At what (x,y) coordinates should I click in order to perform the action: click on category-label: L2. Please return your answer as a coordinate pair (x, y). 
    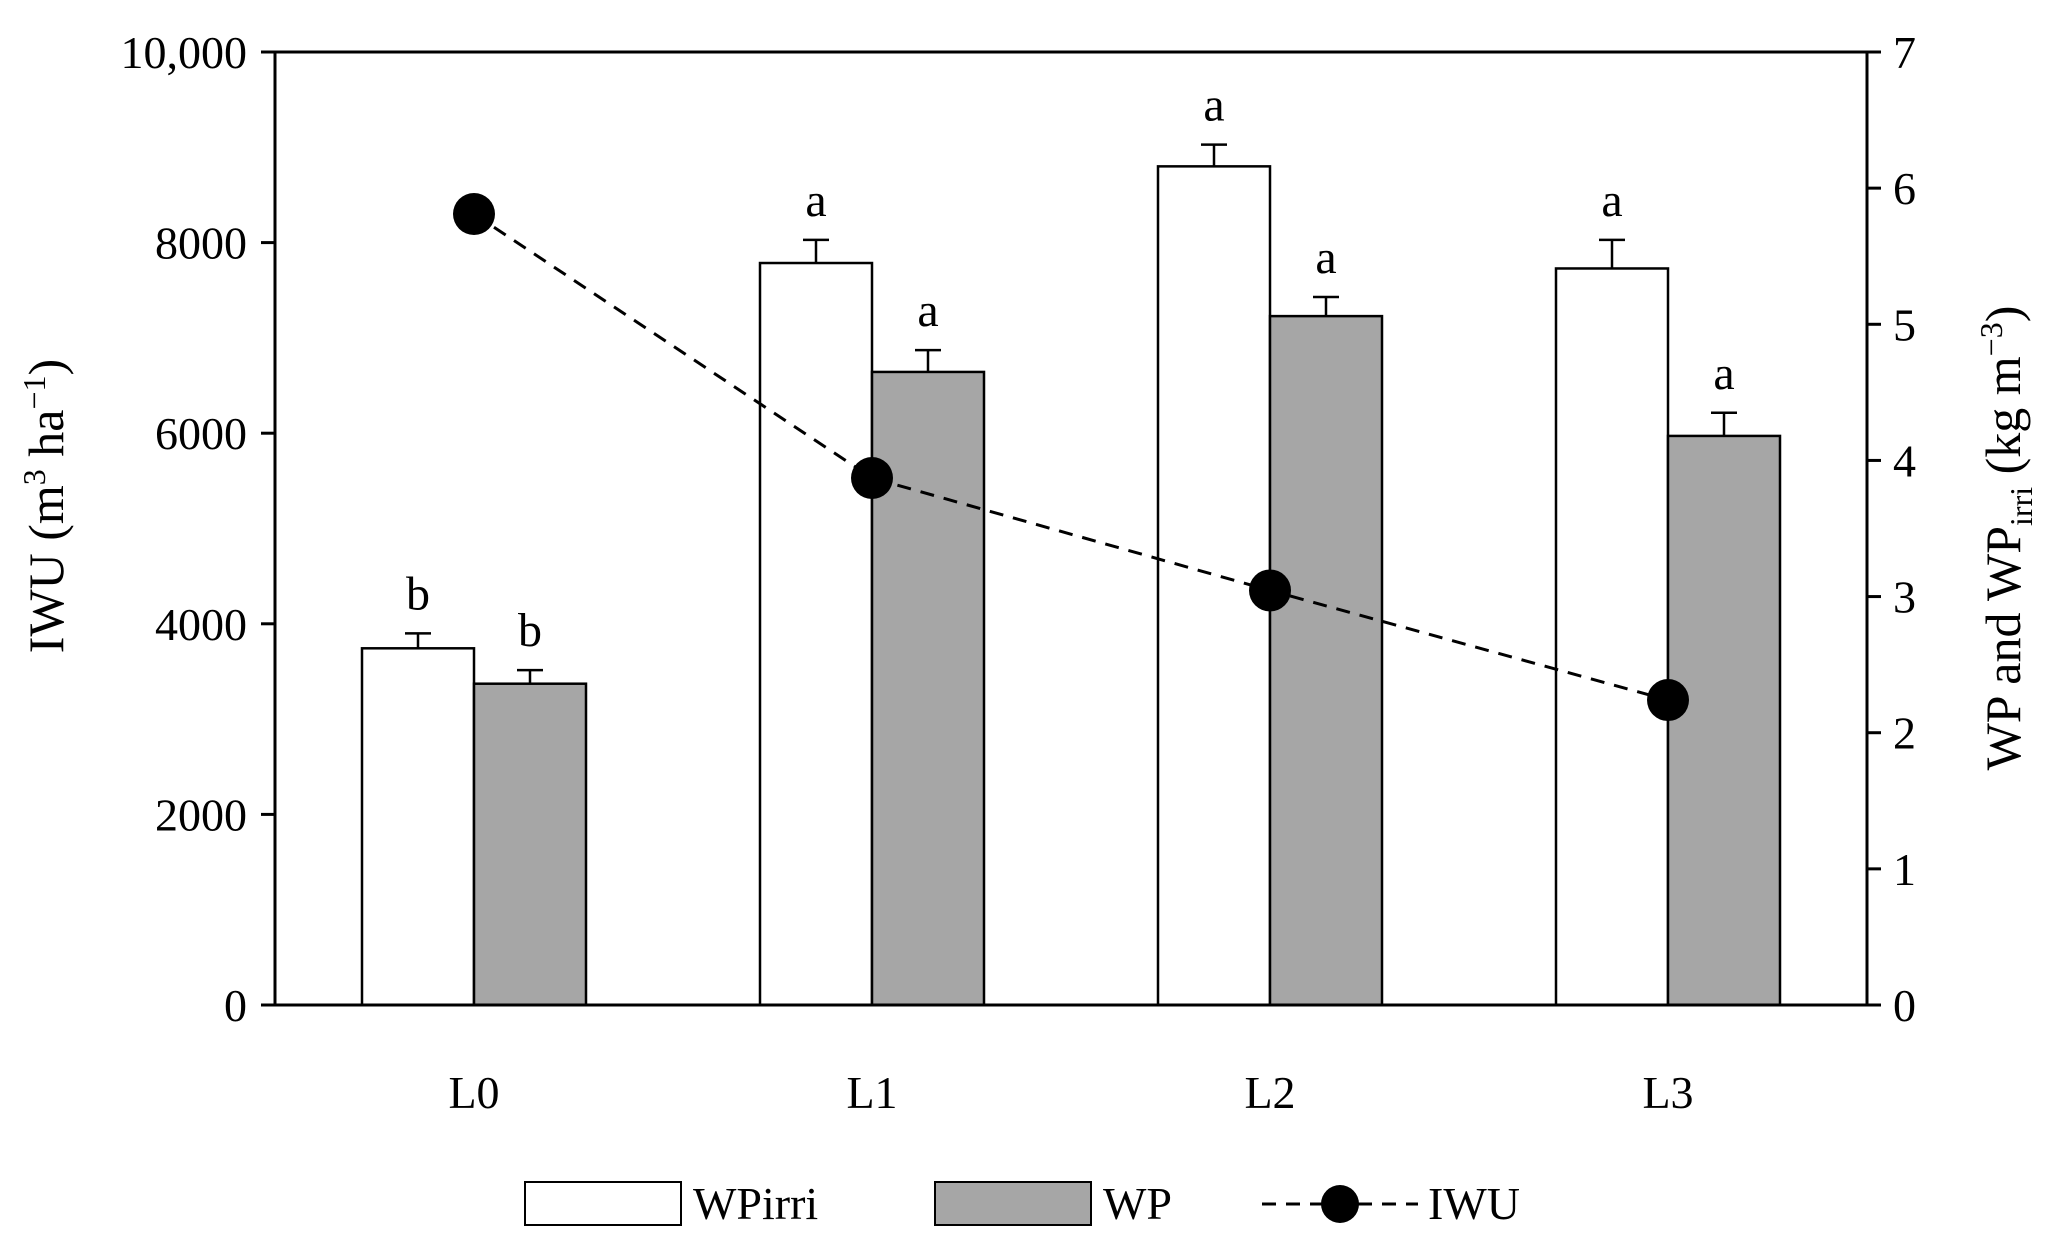
    Looking at the image, I should click on (1269, 1092).